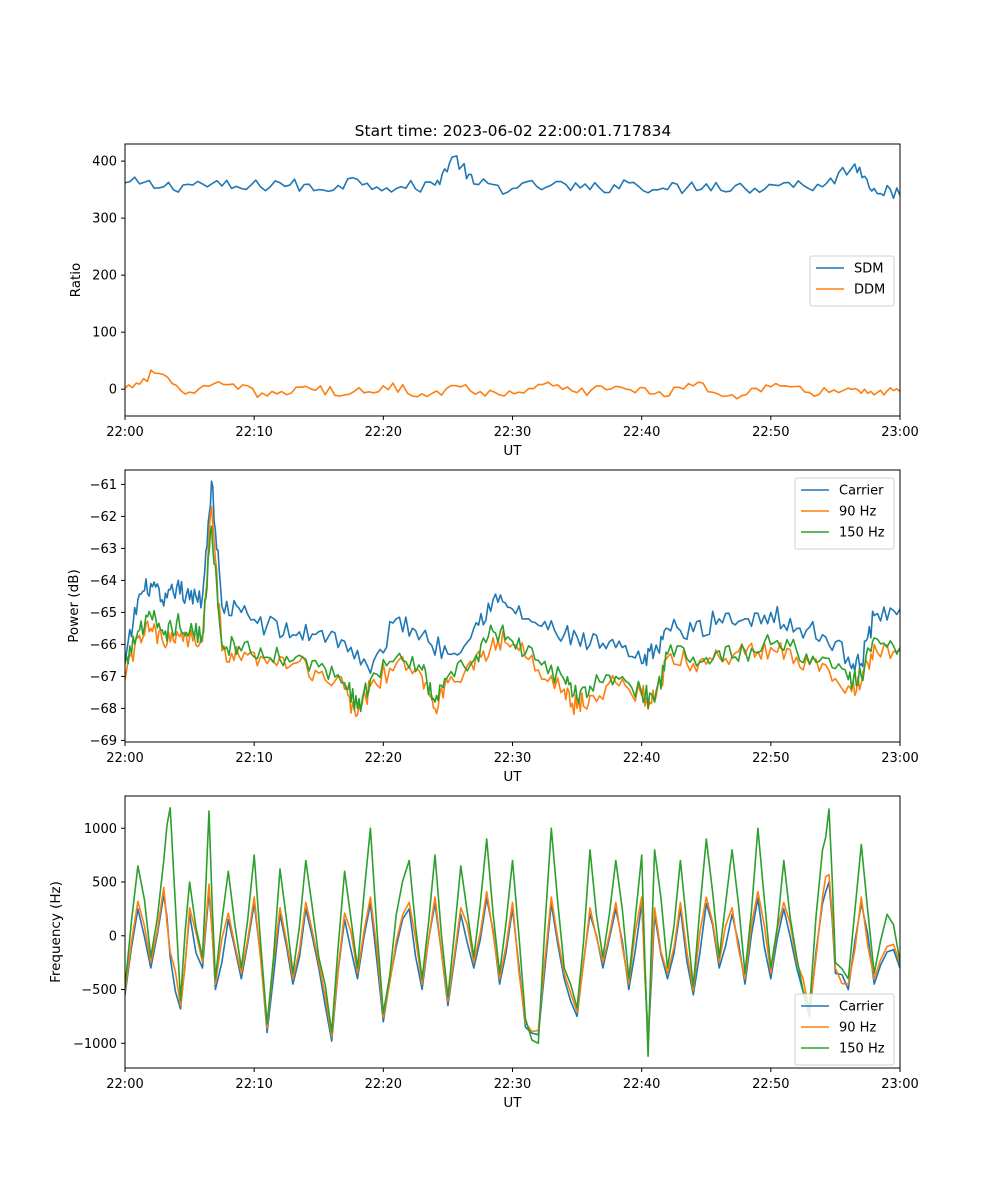 The height and width of the screenshot is (1200, 1000). I want to click on y-tick-label: −65, so click(103, 613).